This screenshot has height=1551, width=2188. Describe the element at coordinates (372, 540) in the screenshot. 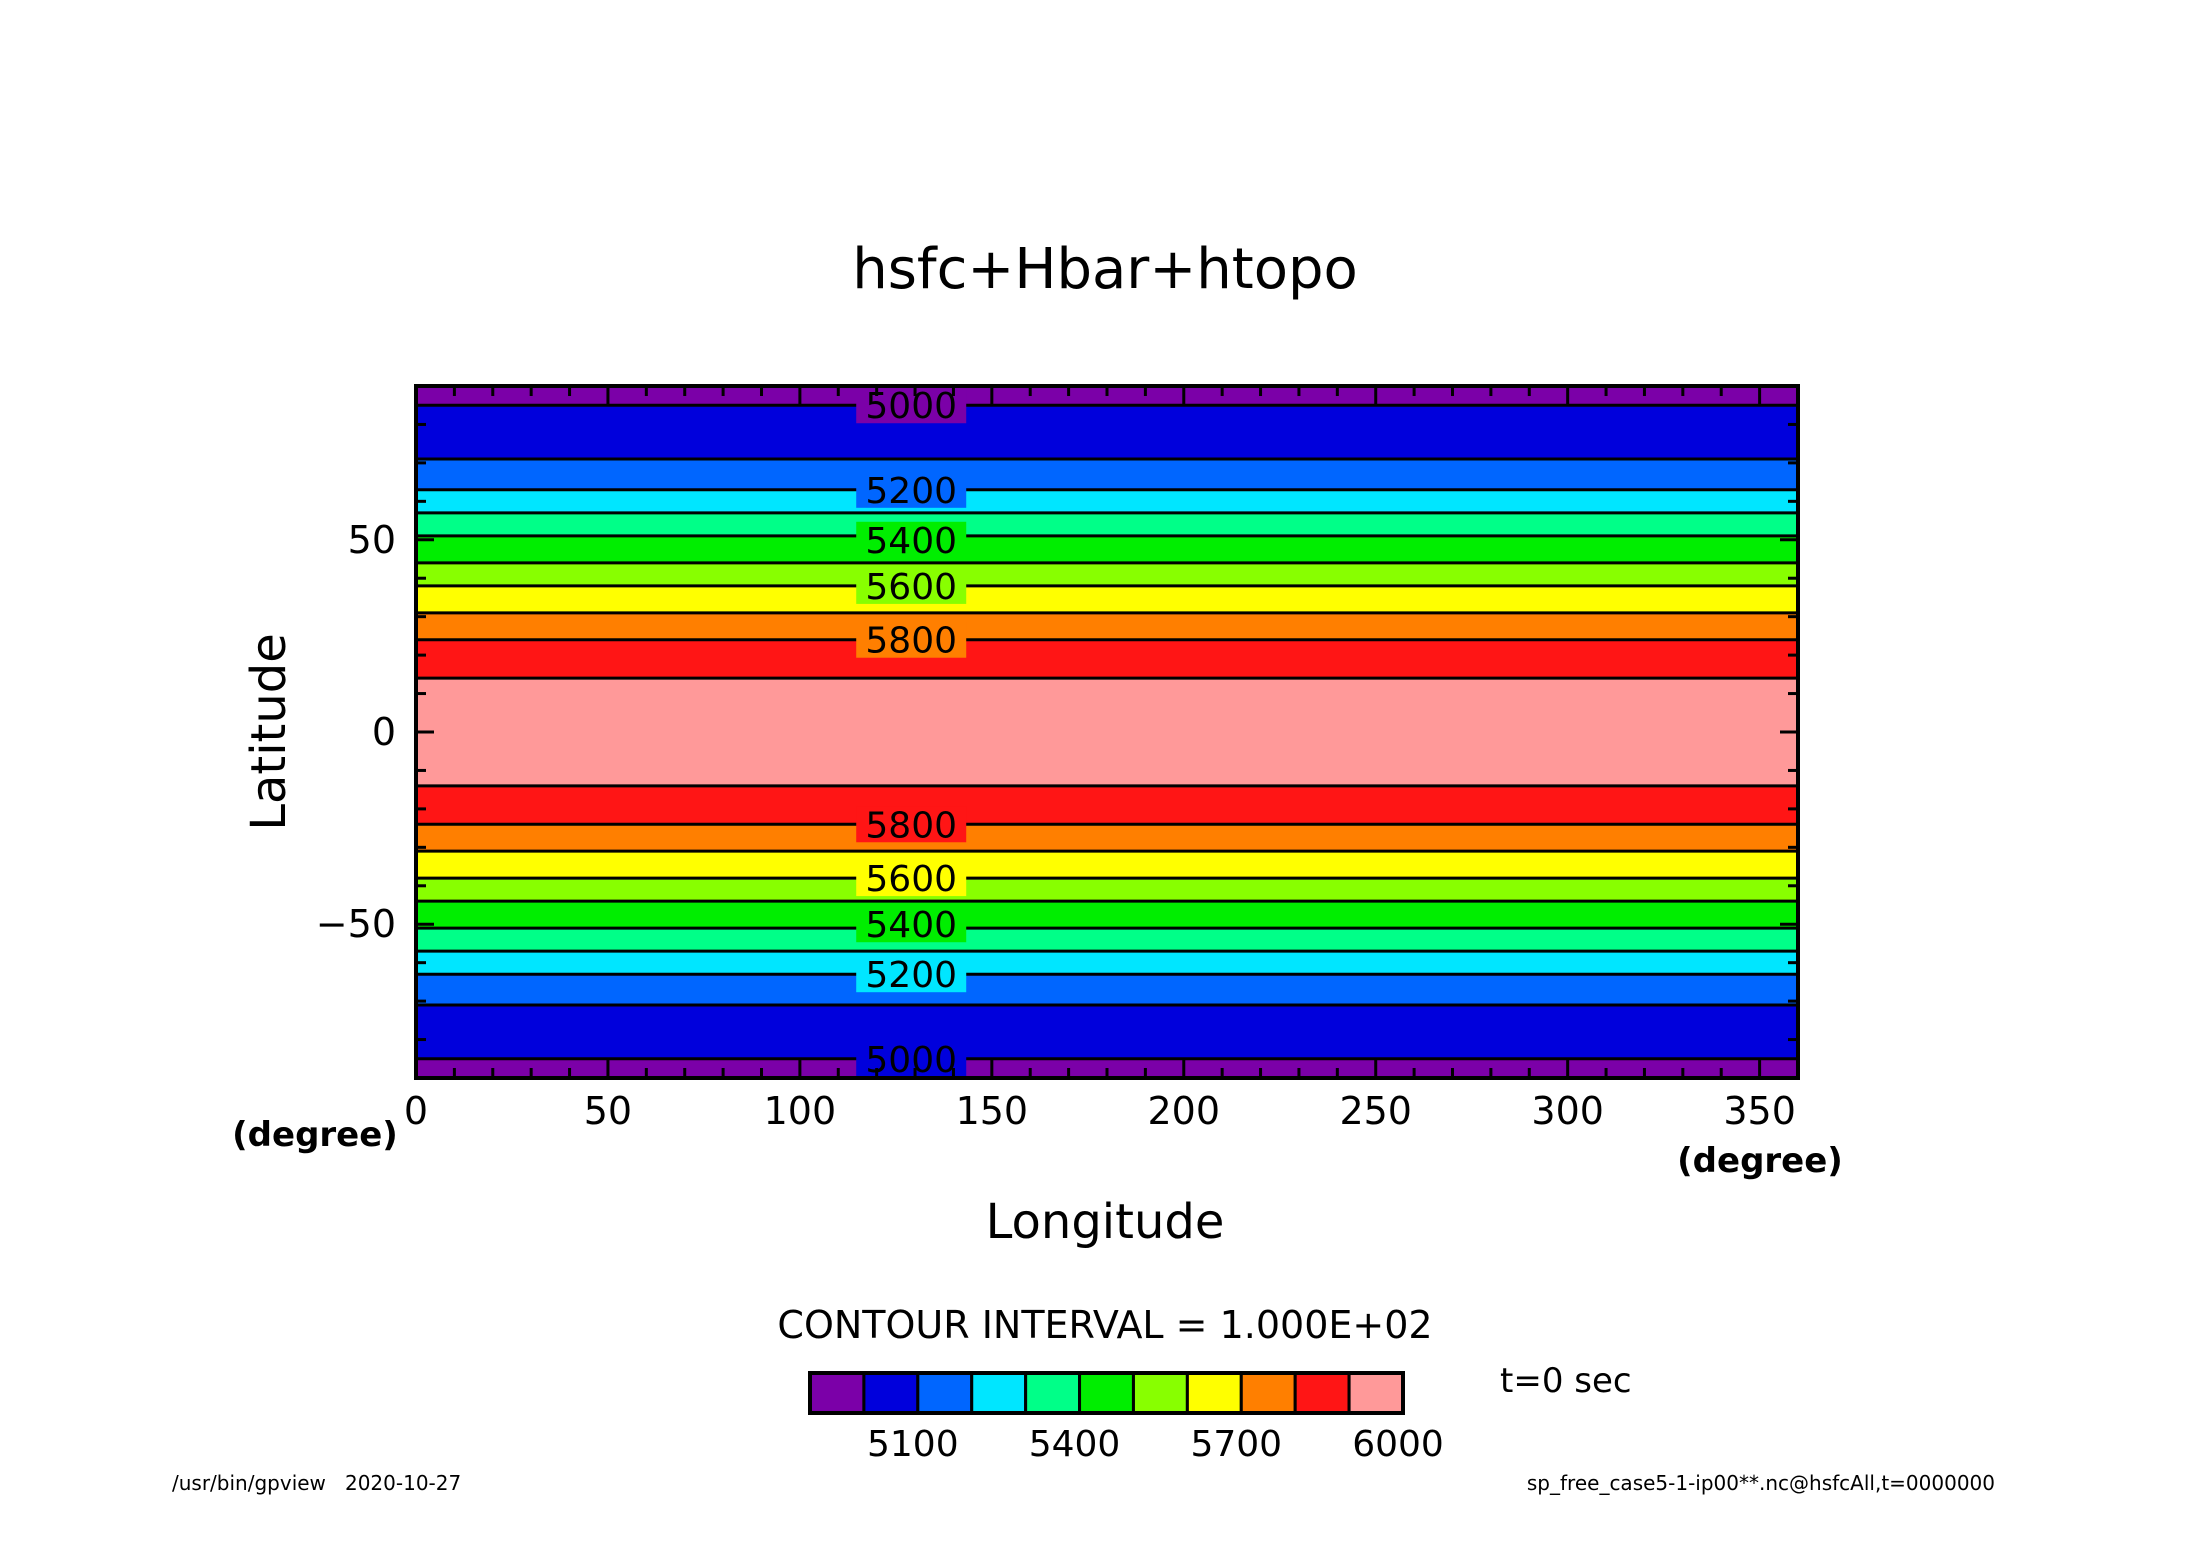

I see `y-tick-label-0: 50` at that location.